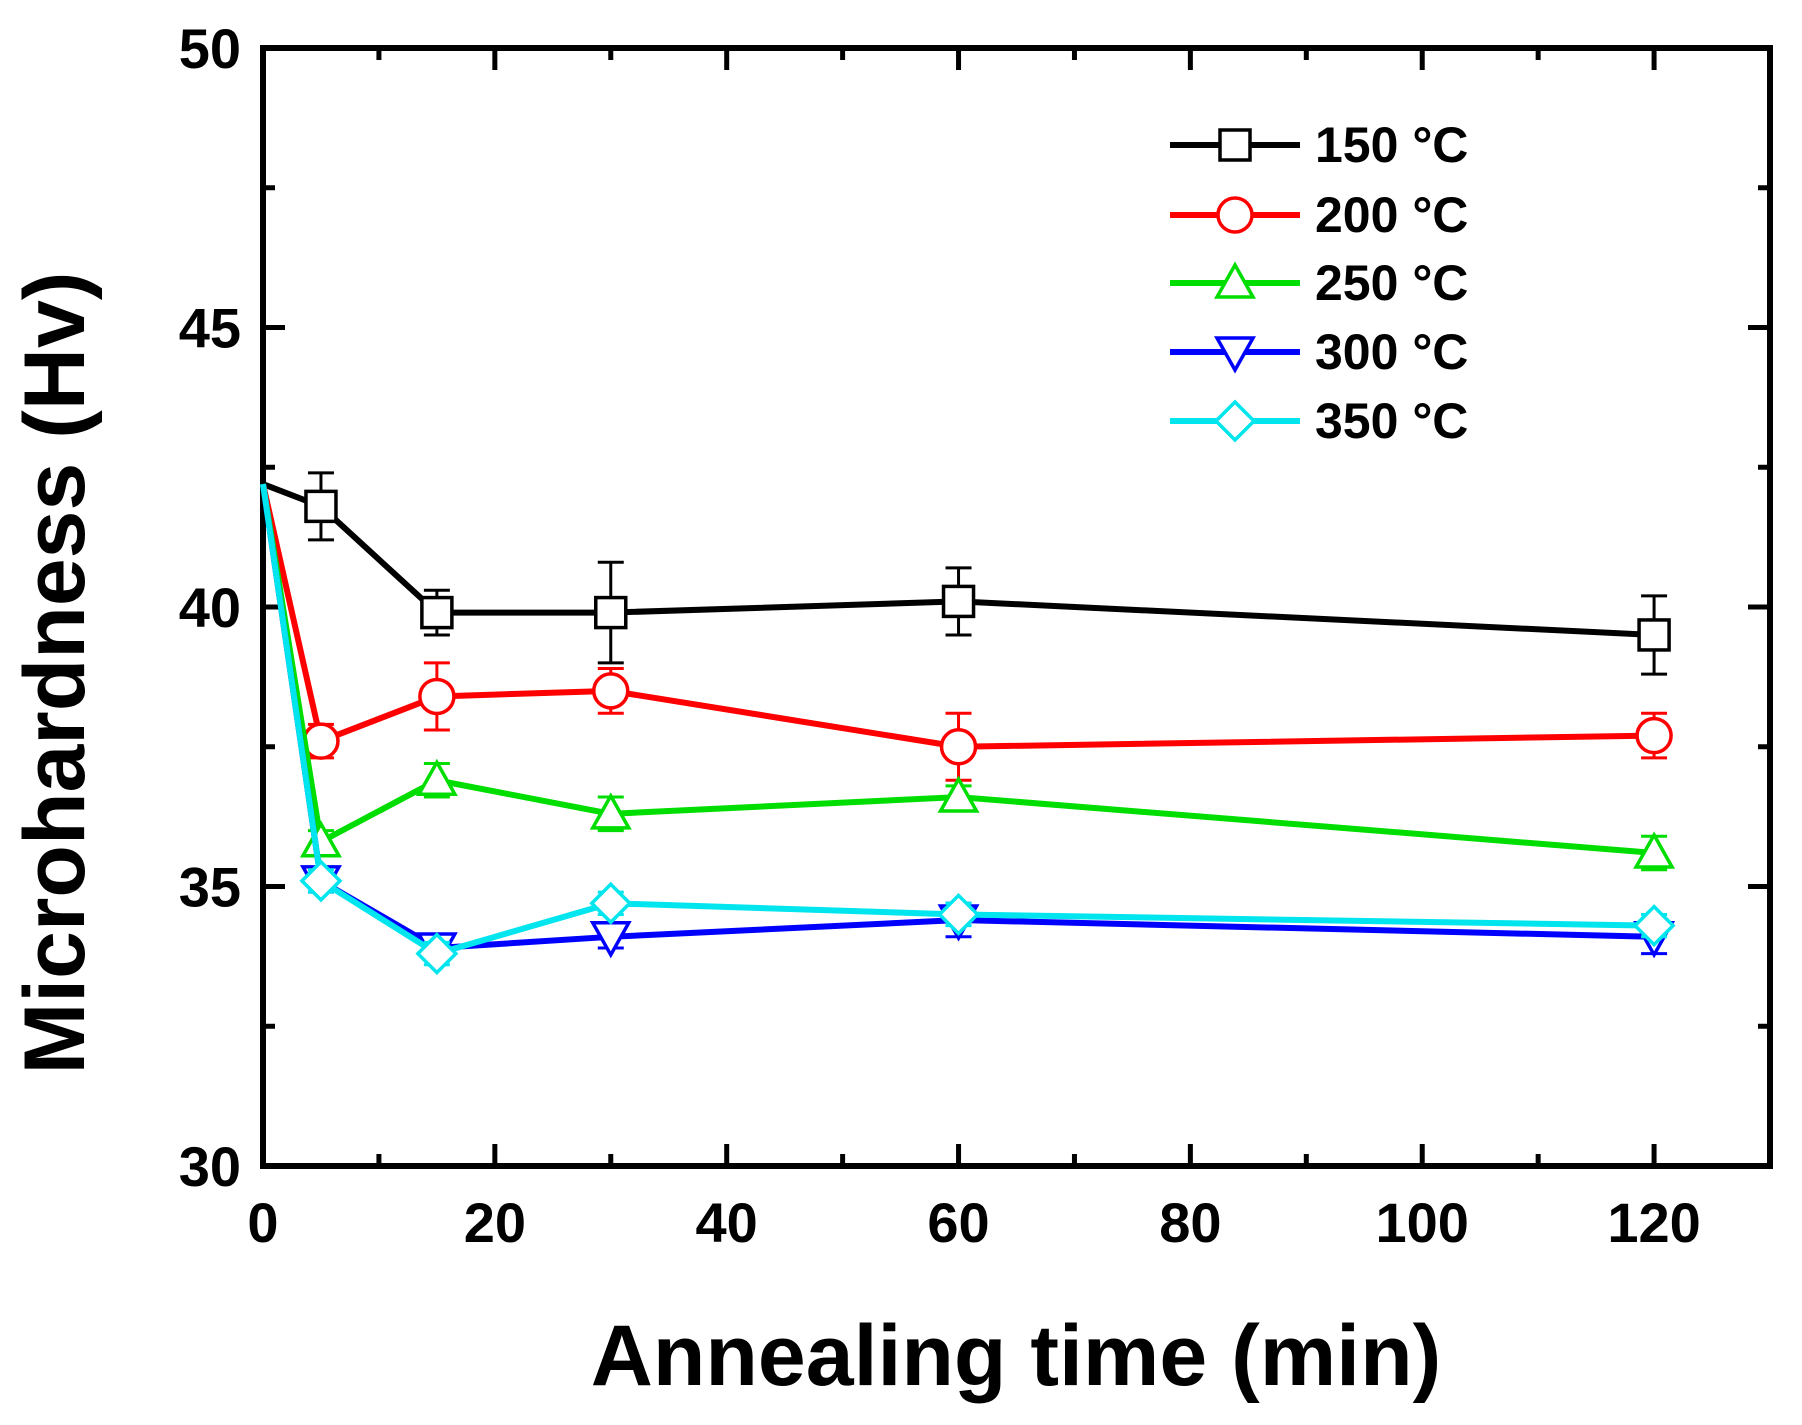 The image size is (1802, 1425). I want to click on legend: 150 °C 200 °C 250 °C 300 °C 350 °C, so click(1319, 283).